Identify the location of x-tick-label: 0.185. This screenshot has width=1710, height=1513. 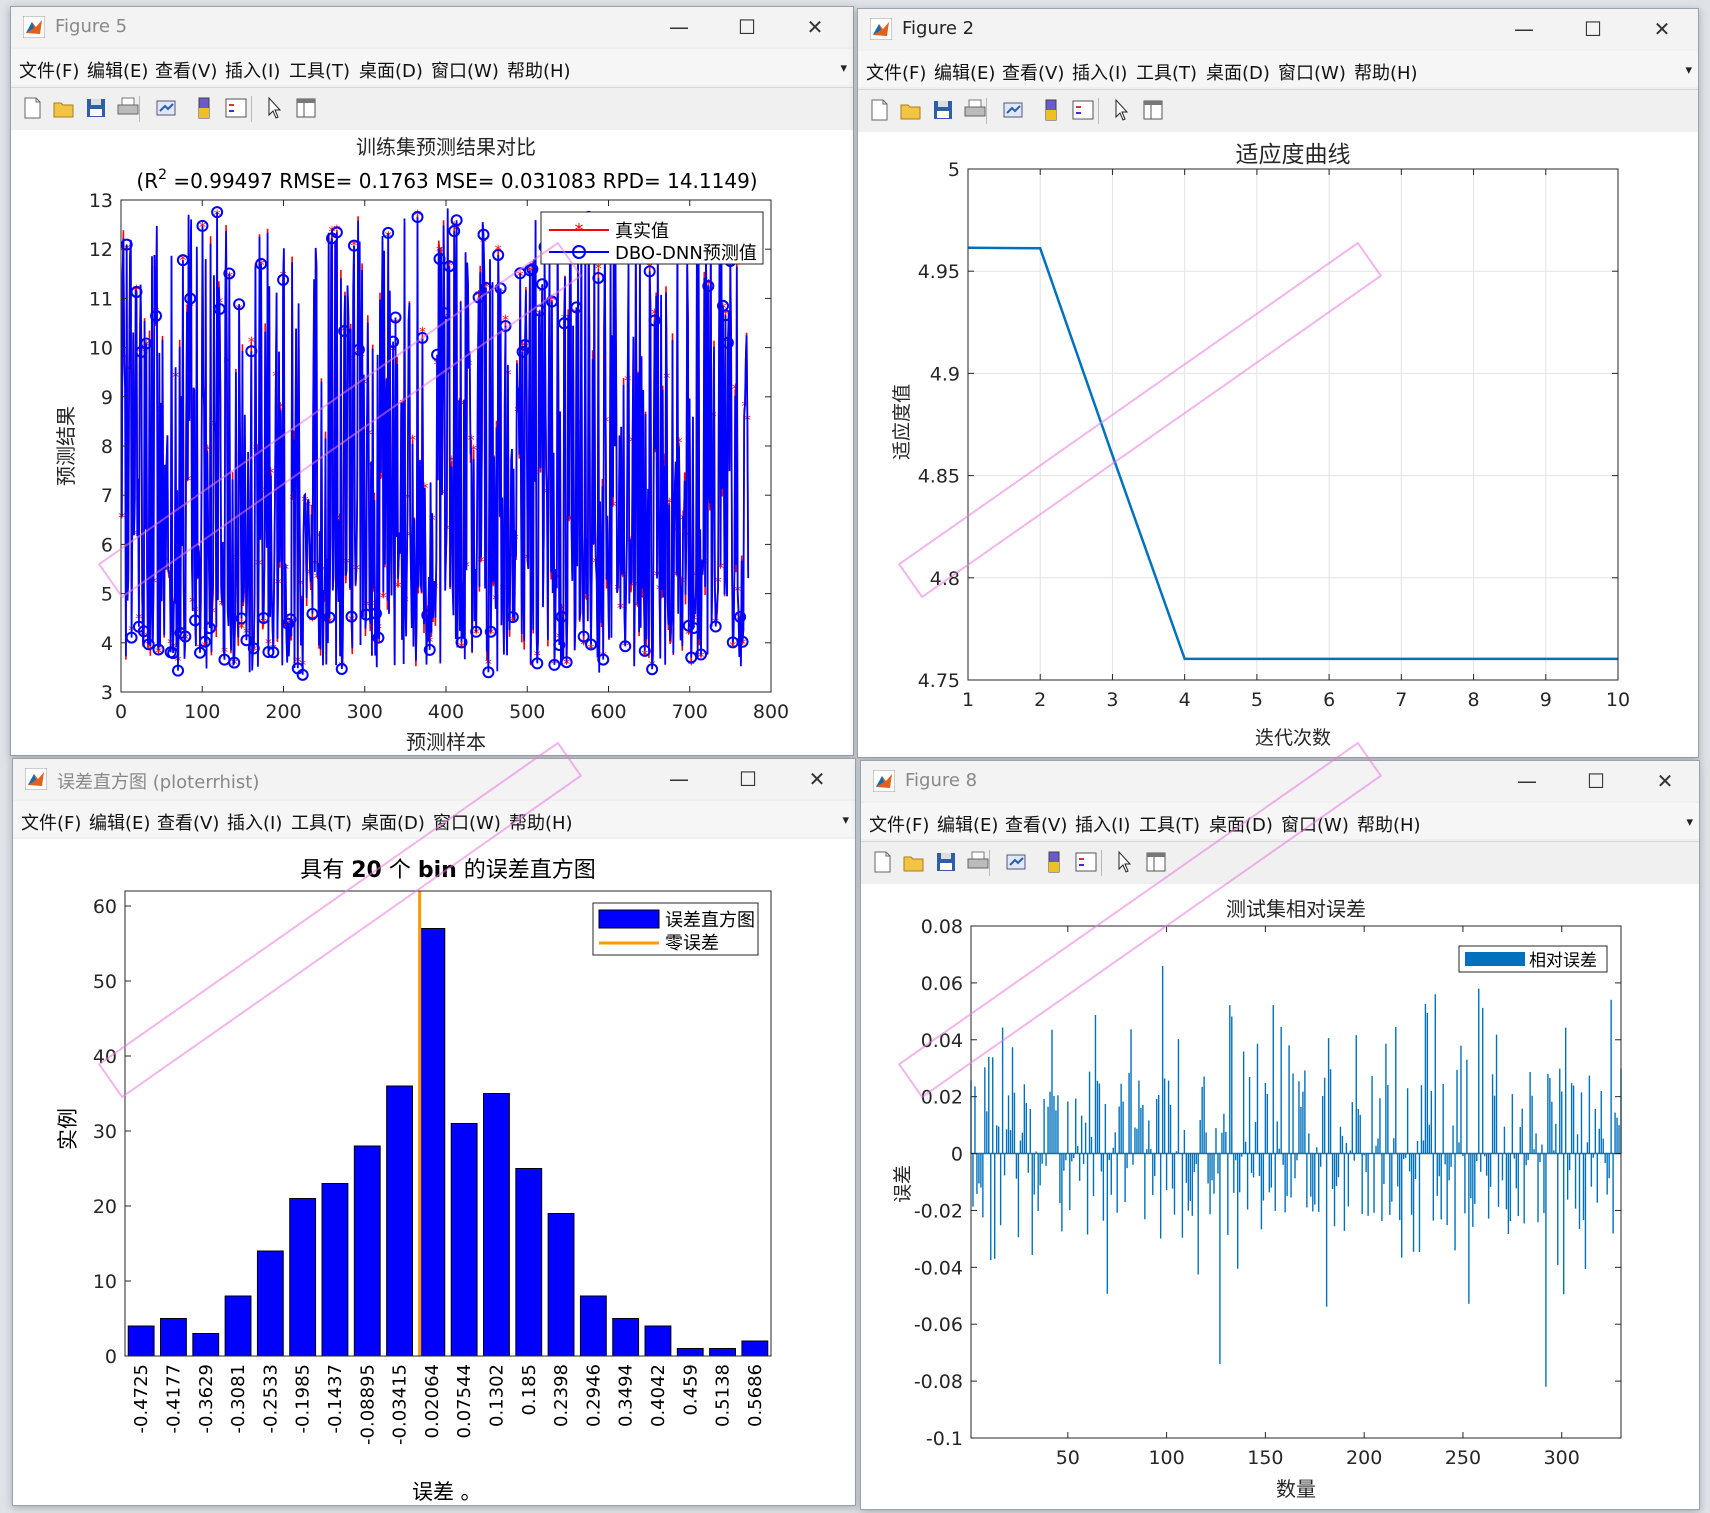
(529, 1390).